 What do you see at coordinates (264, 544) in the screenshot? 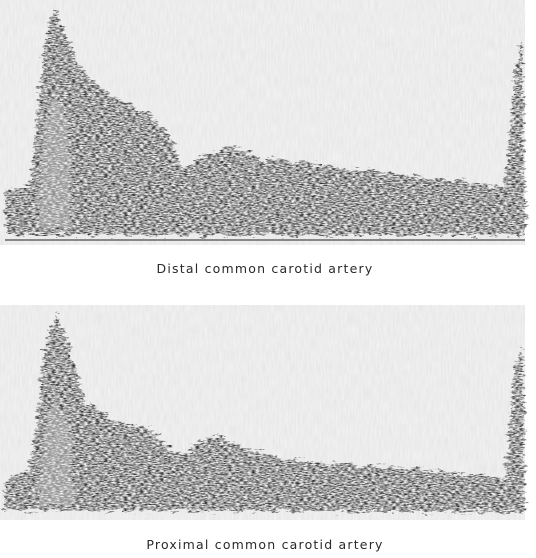
I see `caption: Proximal common carotid artery` at bounding box center [264, 544].